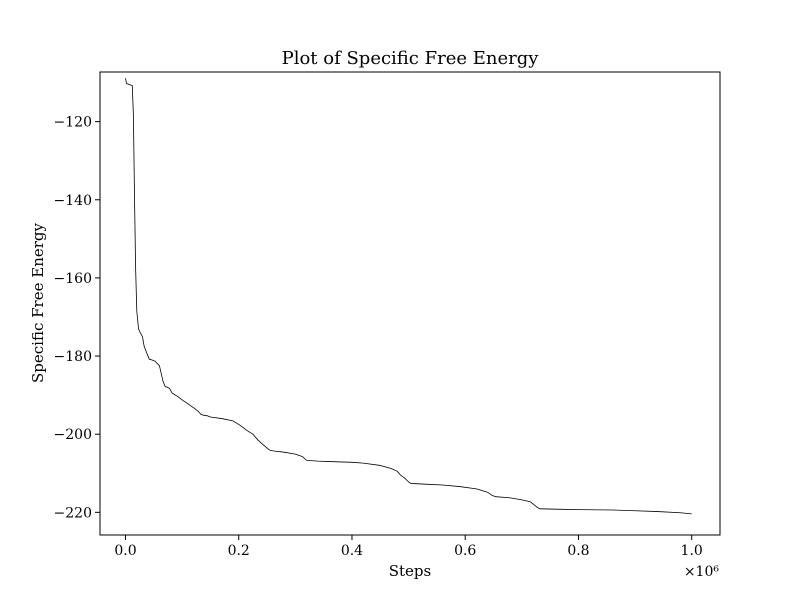 This screenshot has height=600, width=800. What do you see at coordinates (73, 357) in the screenshot?
I see `y-tick-label: −180` at bounding box center [73, 357].